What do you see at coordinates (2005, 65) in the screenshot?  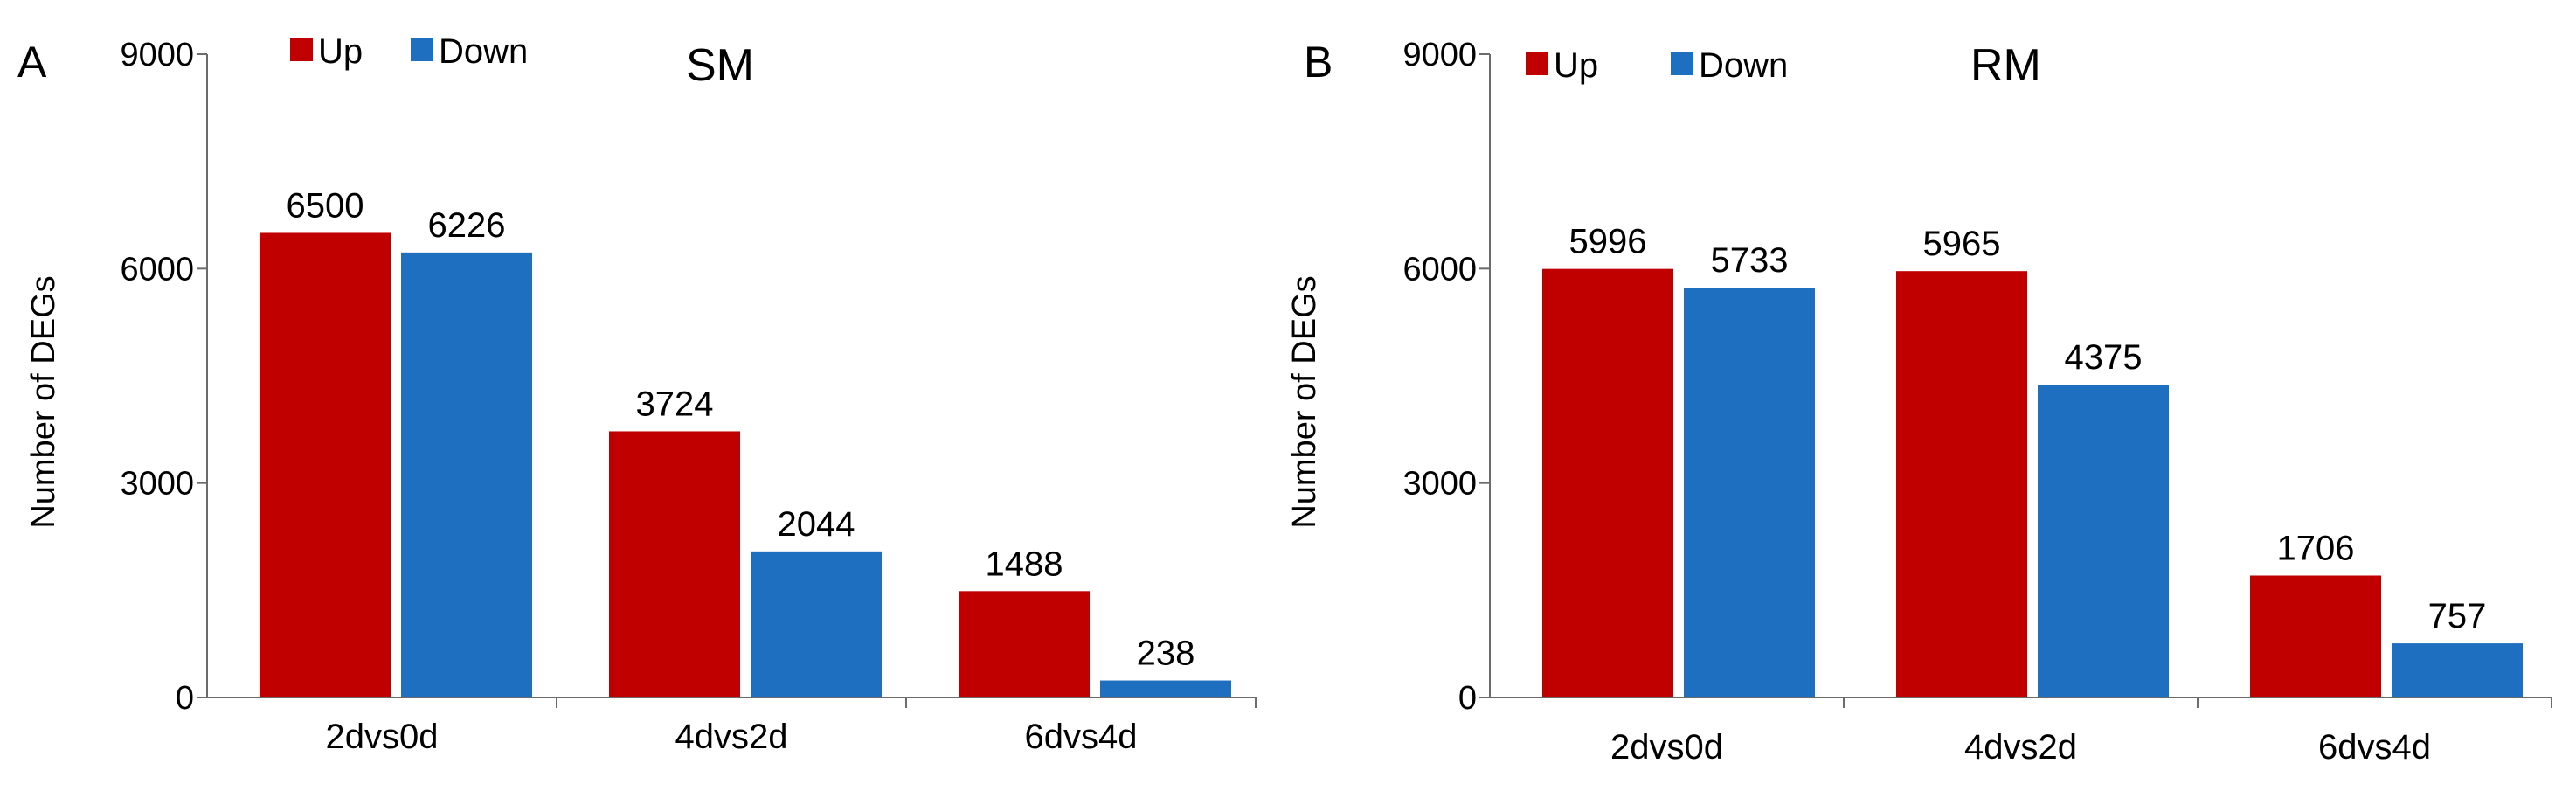 I see `chart-title: RM` at bounding box center [2005, 65].